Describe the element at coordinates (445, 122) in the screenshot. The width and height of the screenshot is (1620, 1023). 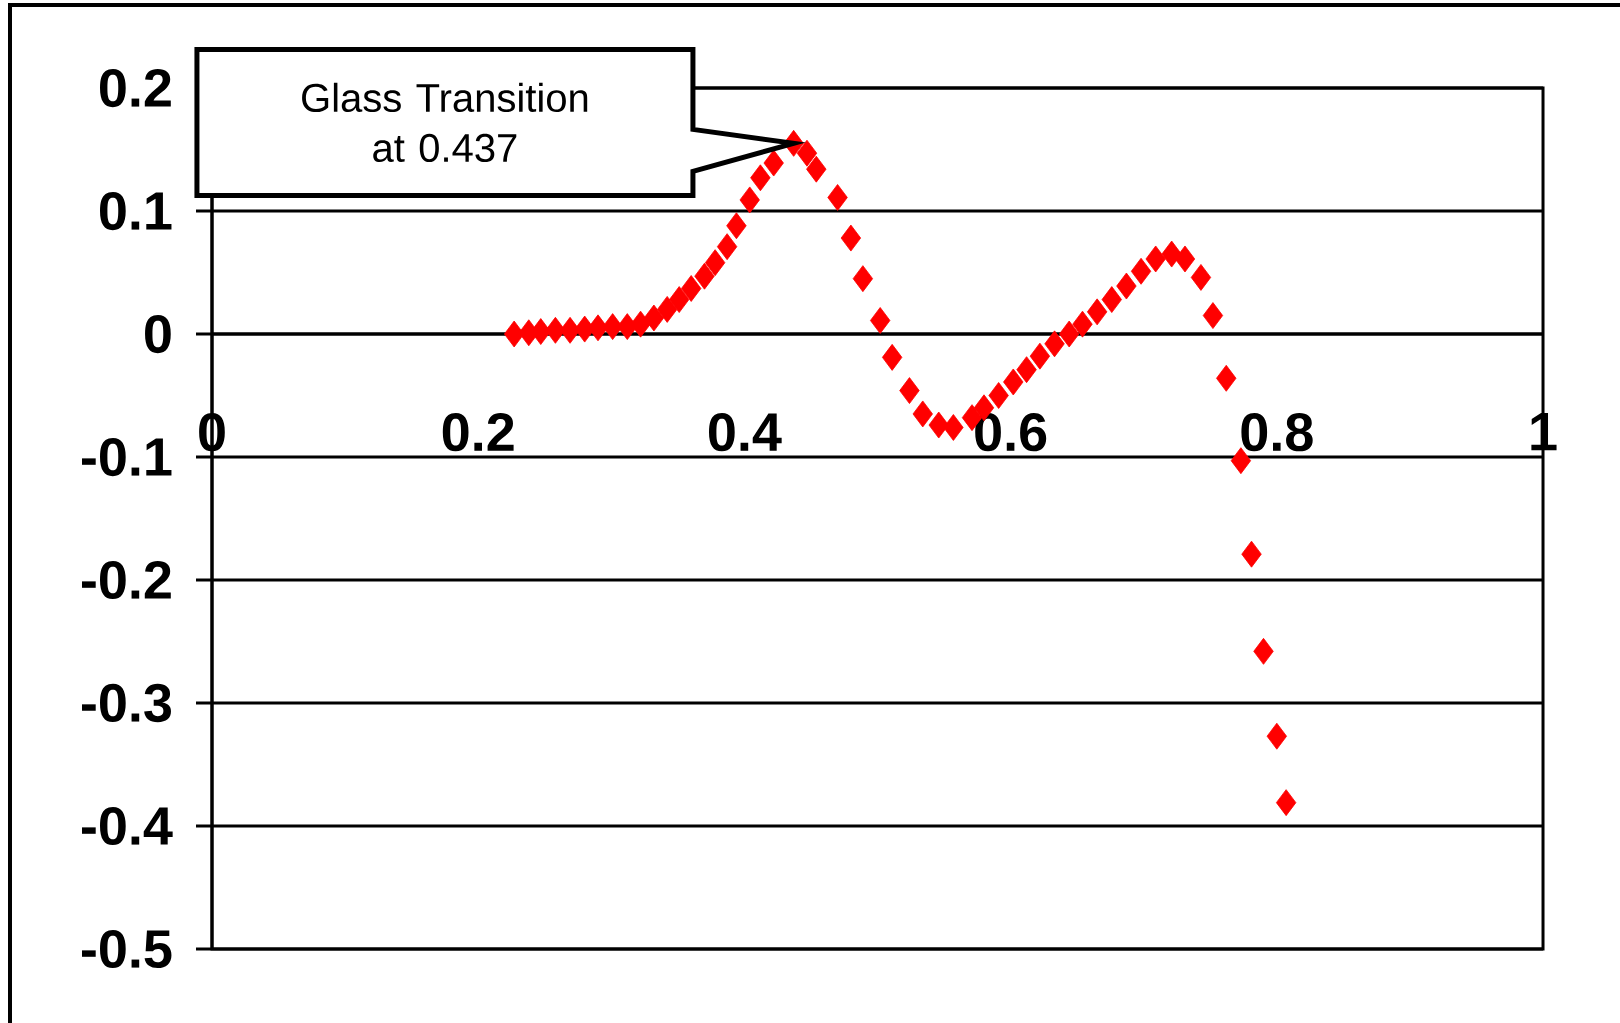
I see `annotation: Glass Transition at 0.437` at that location.